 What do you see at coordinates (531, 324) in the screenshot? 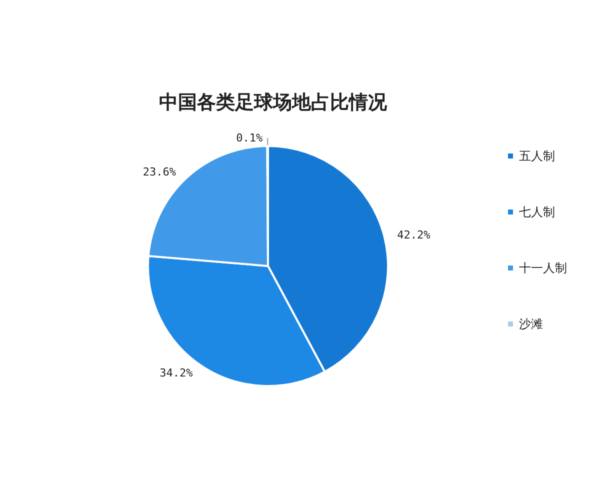
I see `legend-label: 沙滩` at bounding box center [531, 324].